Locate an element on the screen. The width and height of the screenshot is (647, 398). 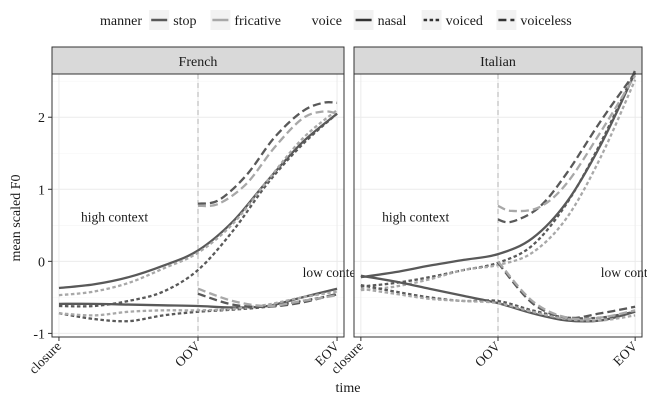
legend-label-voiced: voiced is located at coordinates (464, 21).